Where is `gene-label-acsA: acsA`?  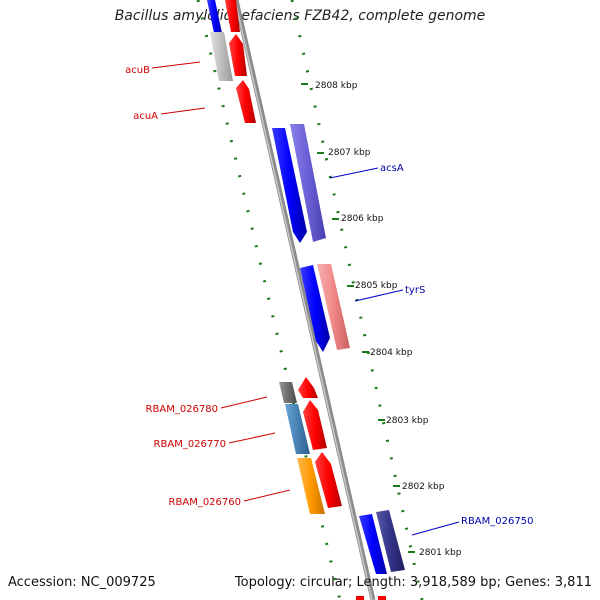 gene-label-acsA: acsA is located at coordinates (392, 168).